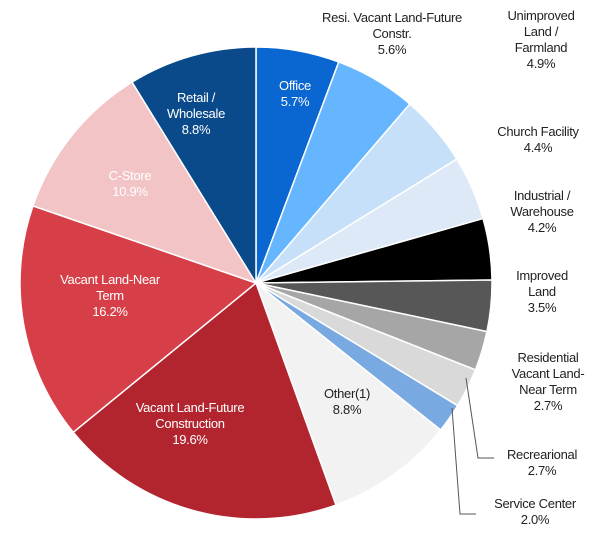 This screenshot has height=534, width=596. Describe the element at coordinates (542, 454) in the screenshot. I see `slice-name: Recrearional` at that location.